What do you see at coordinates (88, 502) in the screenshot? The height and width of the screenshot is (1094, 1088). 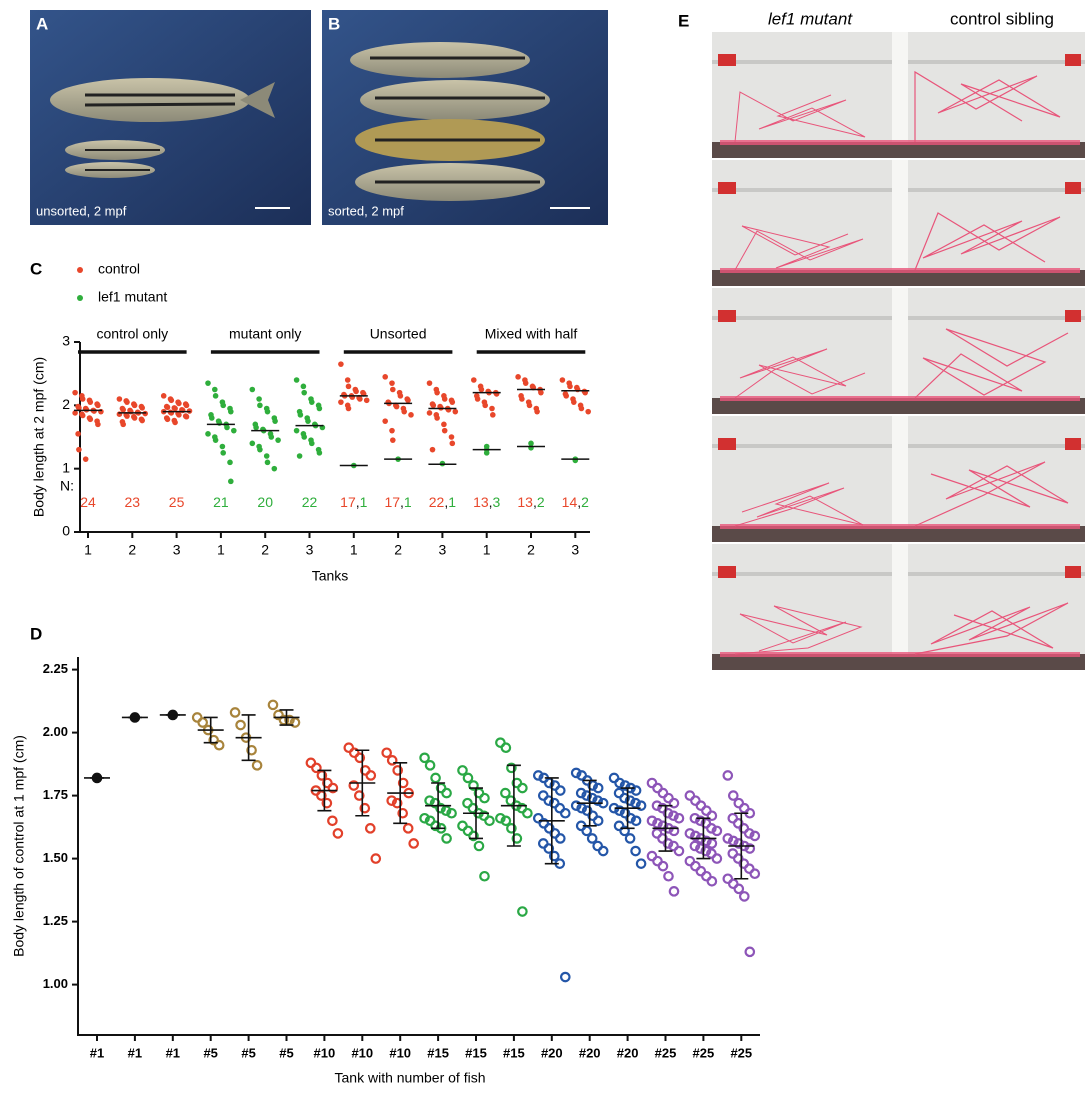 I see `n-count: 24` at bounding box center [88, 502].